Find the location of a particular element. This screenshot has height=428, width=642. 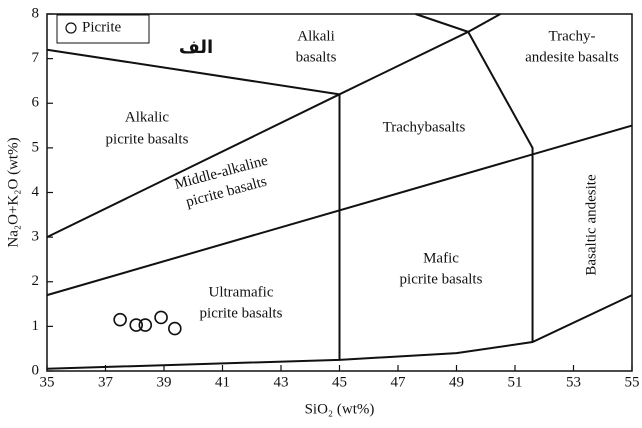

field-label-line: Ultramafic is located at coordinates (241, 292).